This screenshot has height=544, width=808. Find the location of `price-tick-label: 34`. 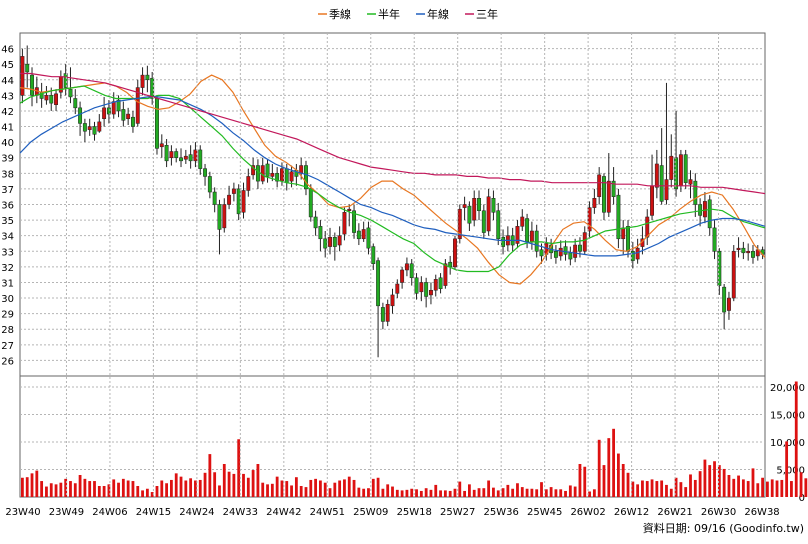

price-tick-label: 34 is located at coordinates (7, 237).